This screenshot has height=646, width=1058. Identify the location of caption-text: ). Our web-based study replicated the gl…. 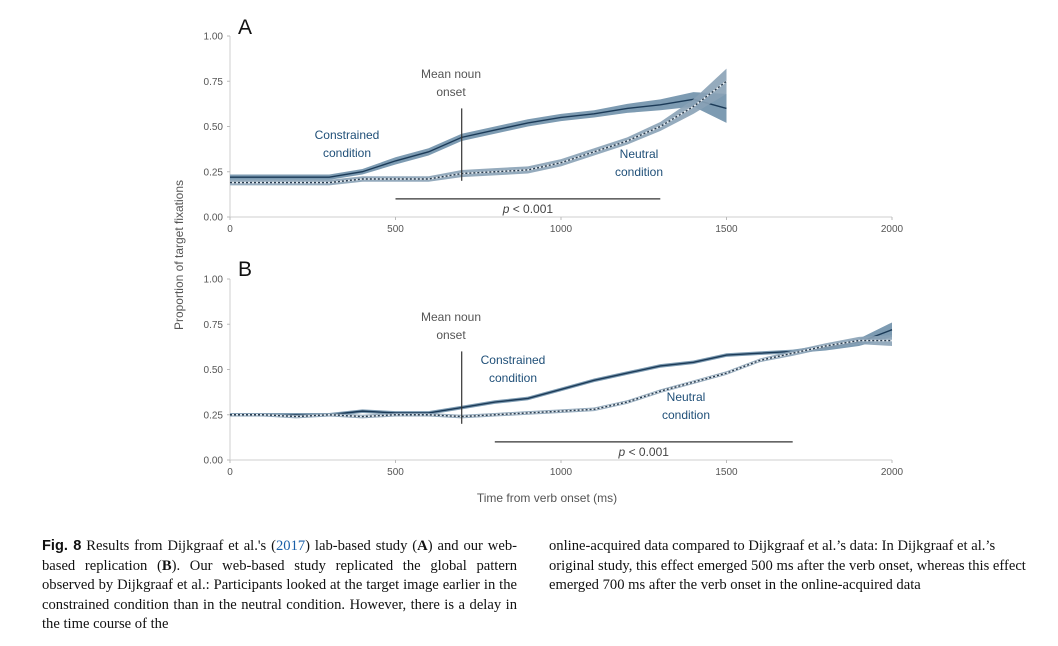
(279, 595).